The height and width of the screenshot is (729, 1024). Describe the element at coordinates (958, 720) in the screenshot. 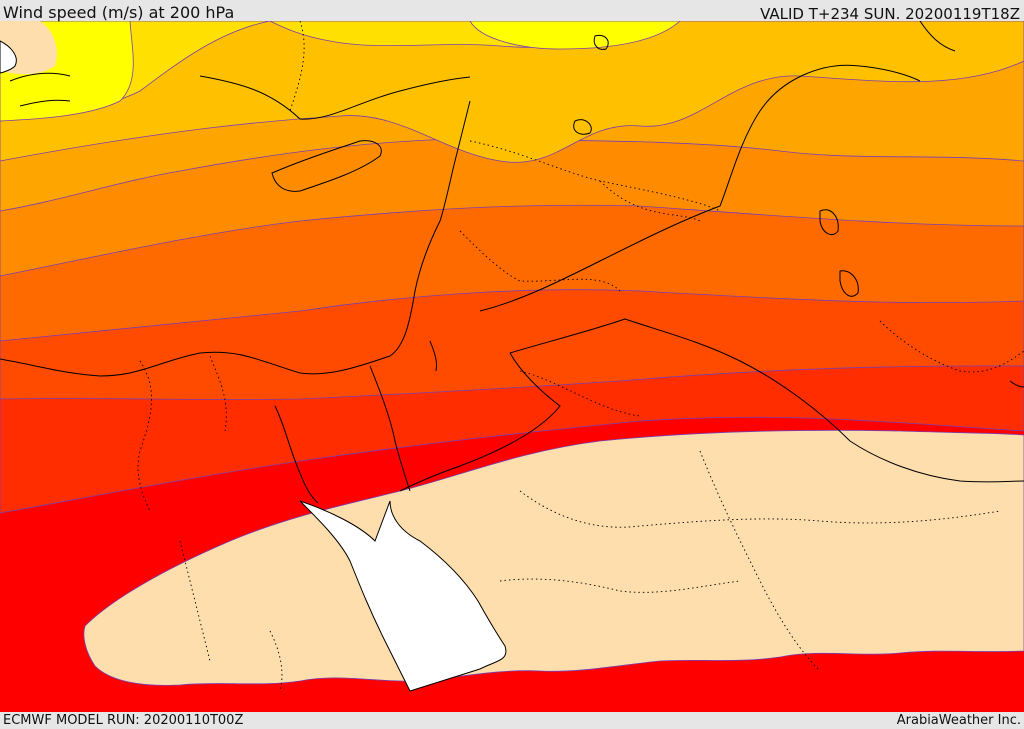

I see `provider-credit: ArabiaWeather Inc.` at that location.